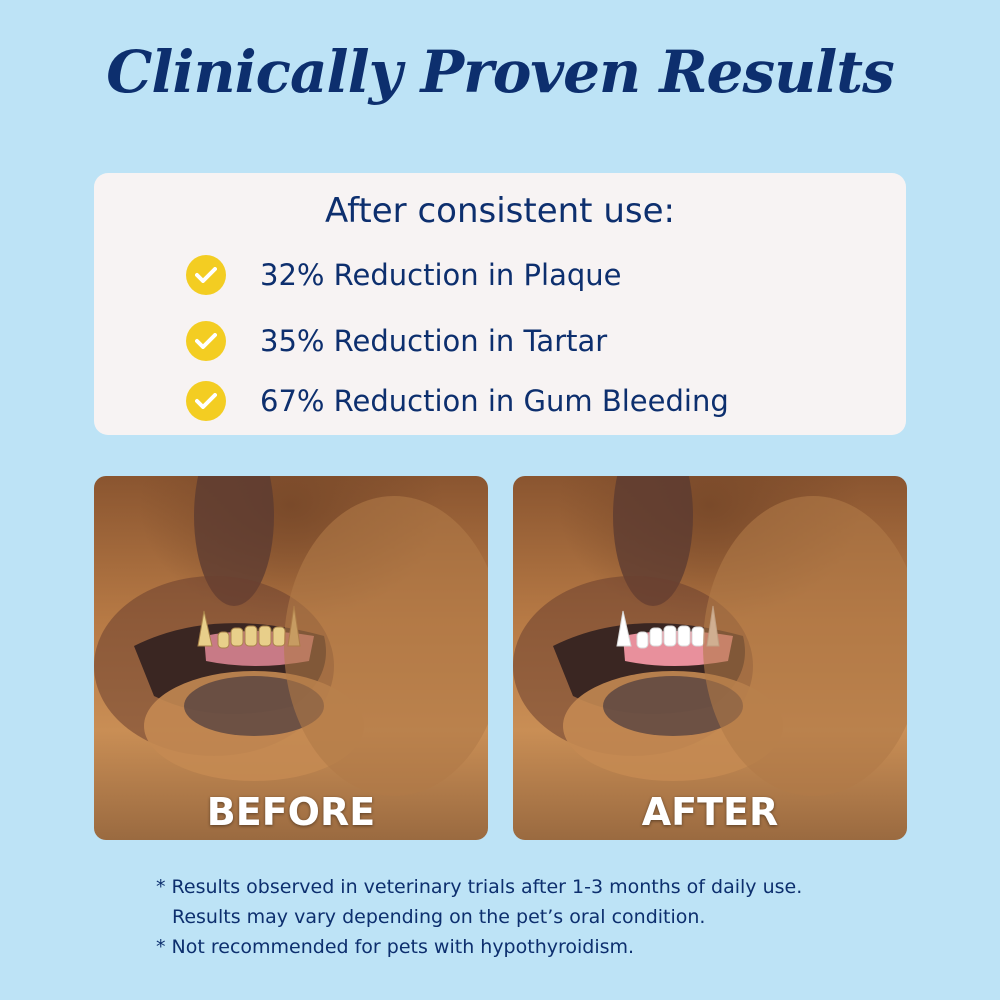 The image size is (1000, 1000). I want to click on stat-text: 67% Reduction in Gum Bleeding, so click(494, 401).